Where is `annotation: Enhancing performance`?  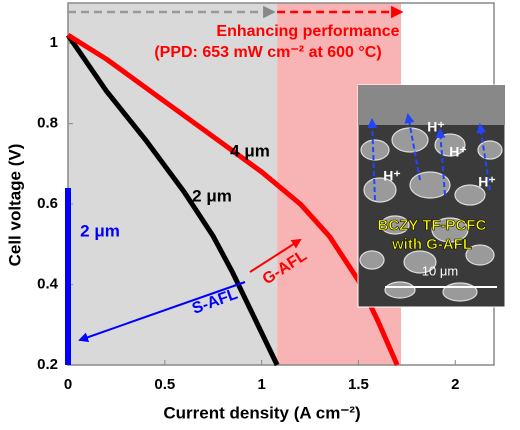 annotation: Enhancing performance is located at coordinates (307, 31).